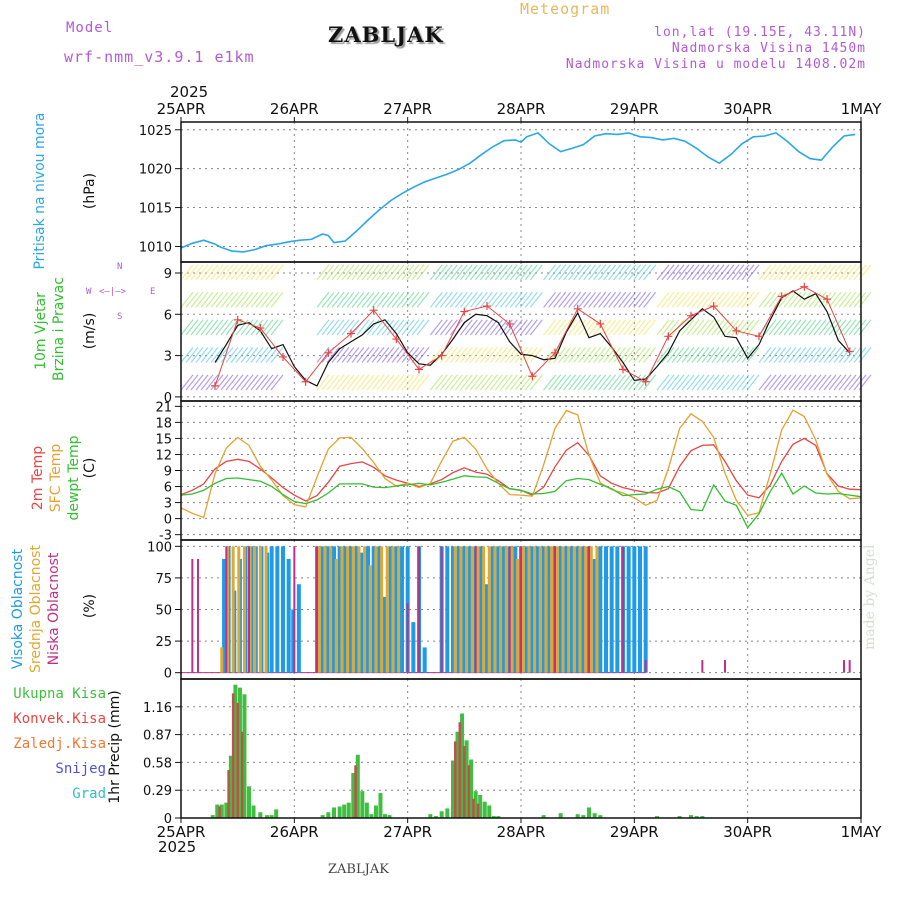 The width and height of the screenshot is (900, 900). I want to click on cloud-ytick-label: 100, so click(159, 547).